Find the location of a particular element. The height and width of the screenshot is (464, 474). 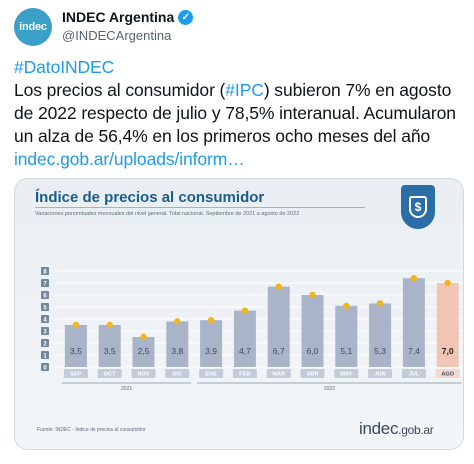

data-label: 6,0 is located at coordinates (313, 351).